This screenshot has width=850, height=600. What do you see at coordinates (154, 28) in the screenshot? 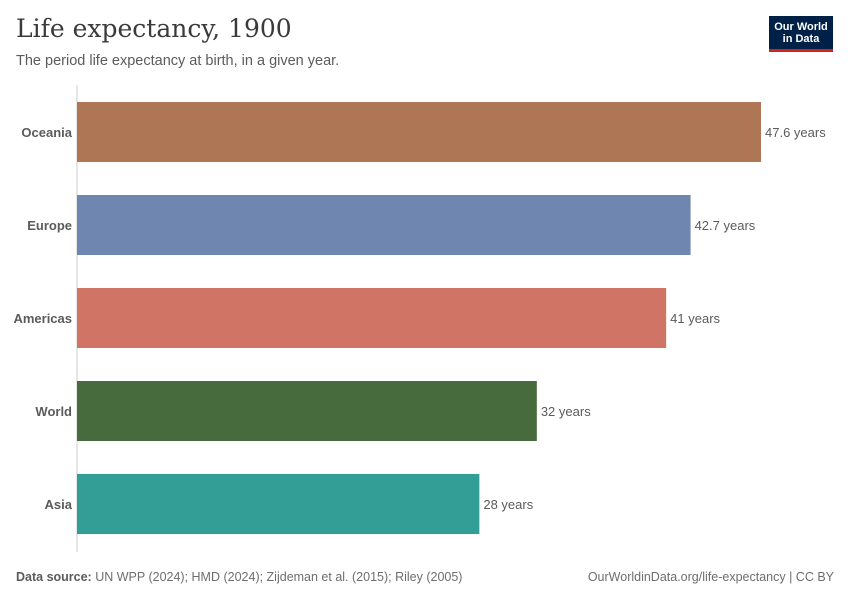
I see `chart-title: Life expectancy, 1900` at bounding box center [154, 28].